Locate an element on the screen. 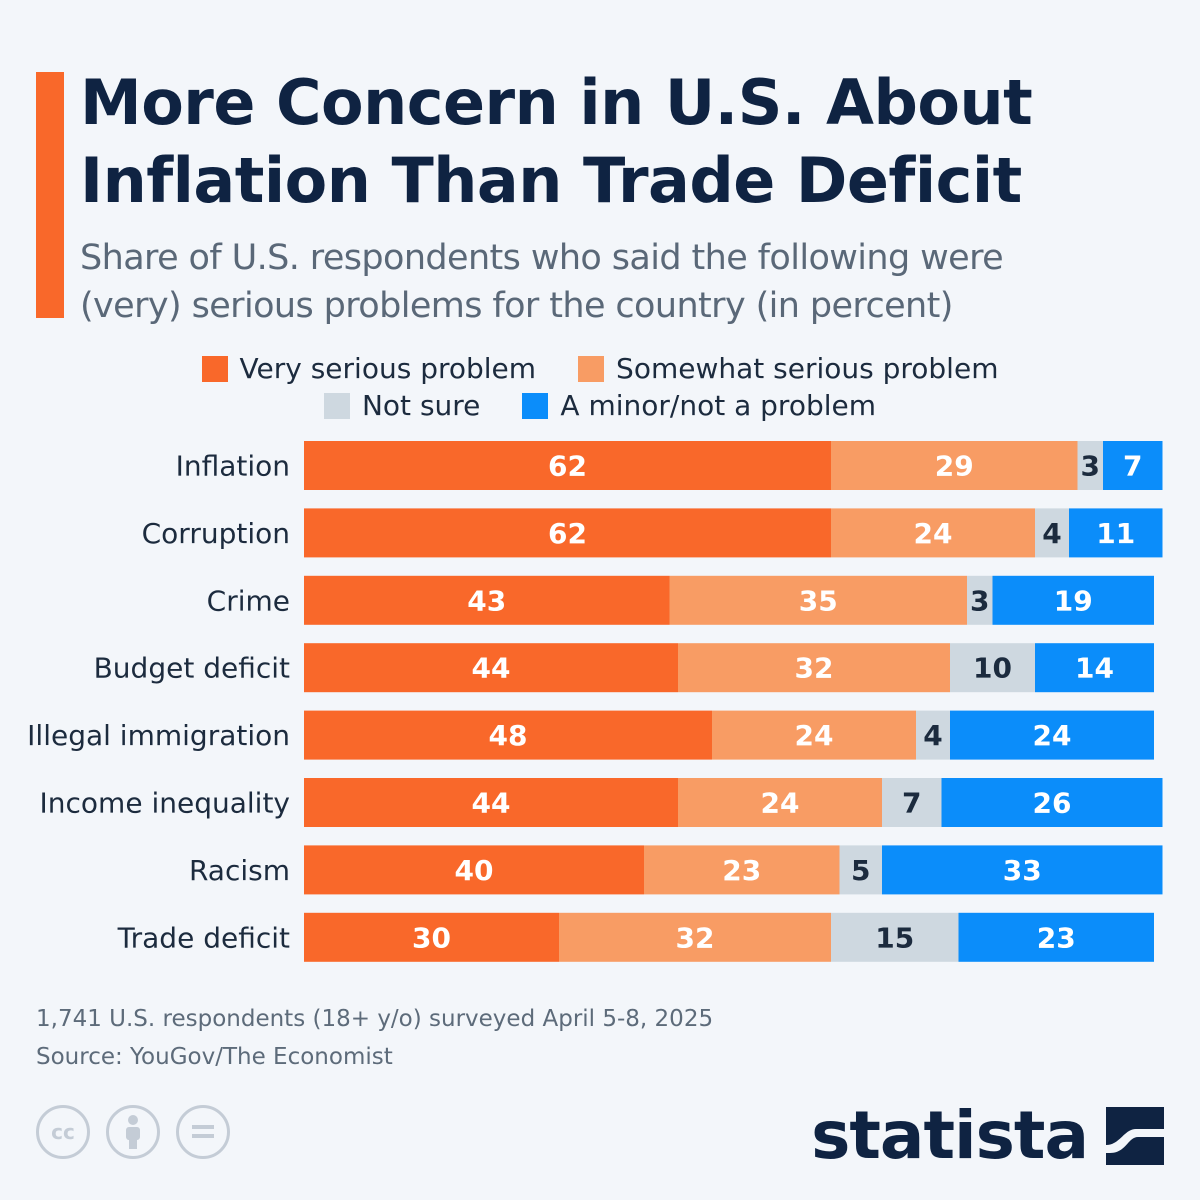  data-label: 26 is located at coordinates (1052, 803).